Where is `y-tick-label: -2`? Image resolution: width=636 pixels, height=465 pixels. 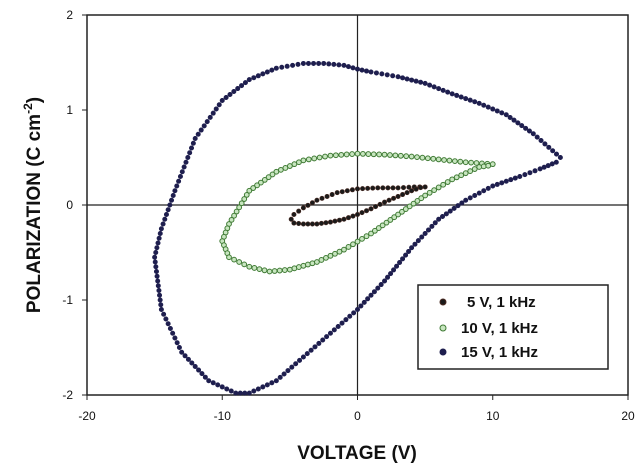
y-tick-label: -2 is located at coordinates (67, 395).